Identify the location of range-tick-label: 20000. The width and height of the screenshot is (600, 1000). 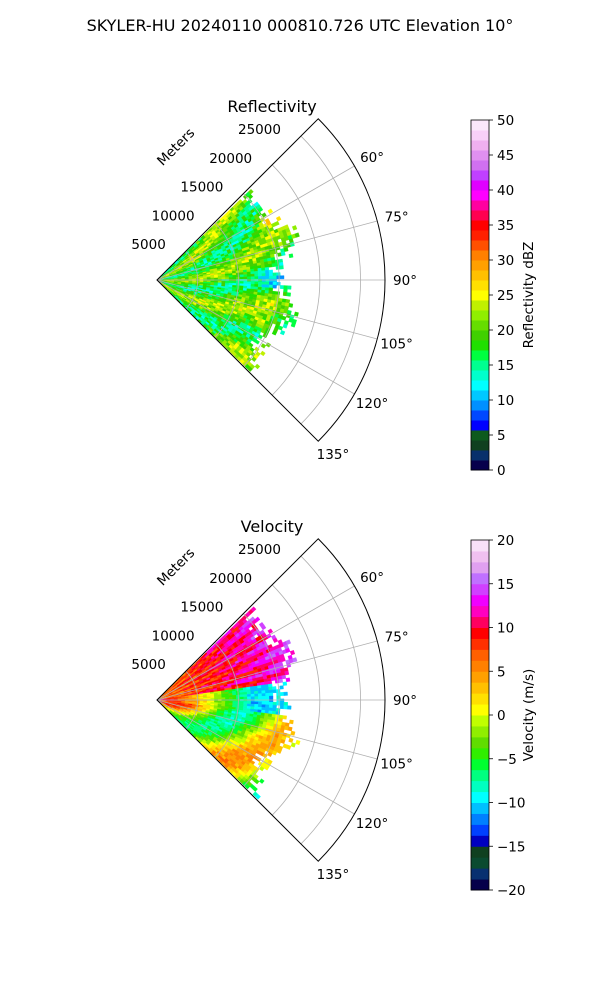
(230, 579).